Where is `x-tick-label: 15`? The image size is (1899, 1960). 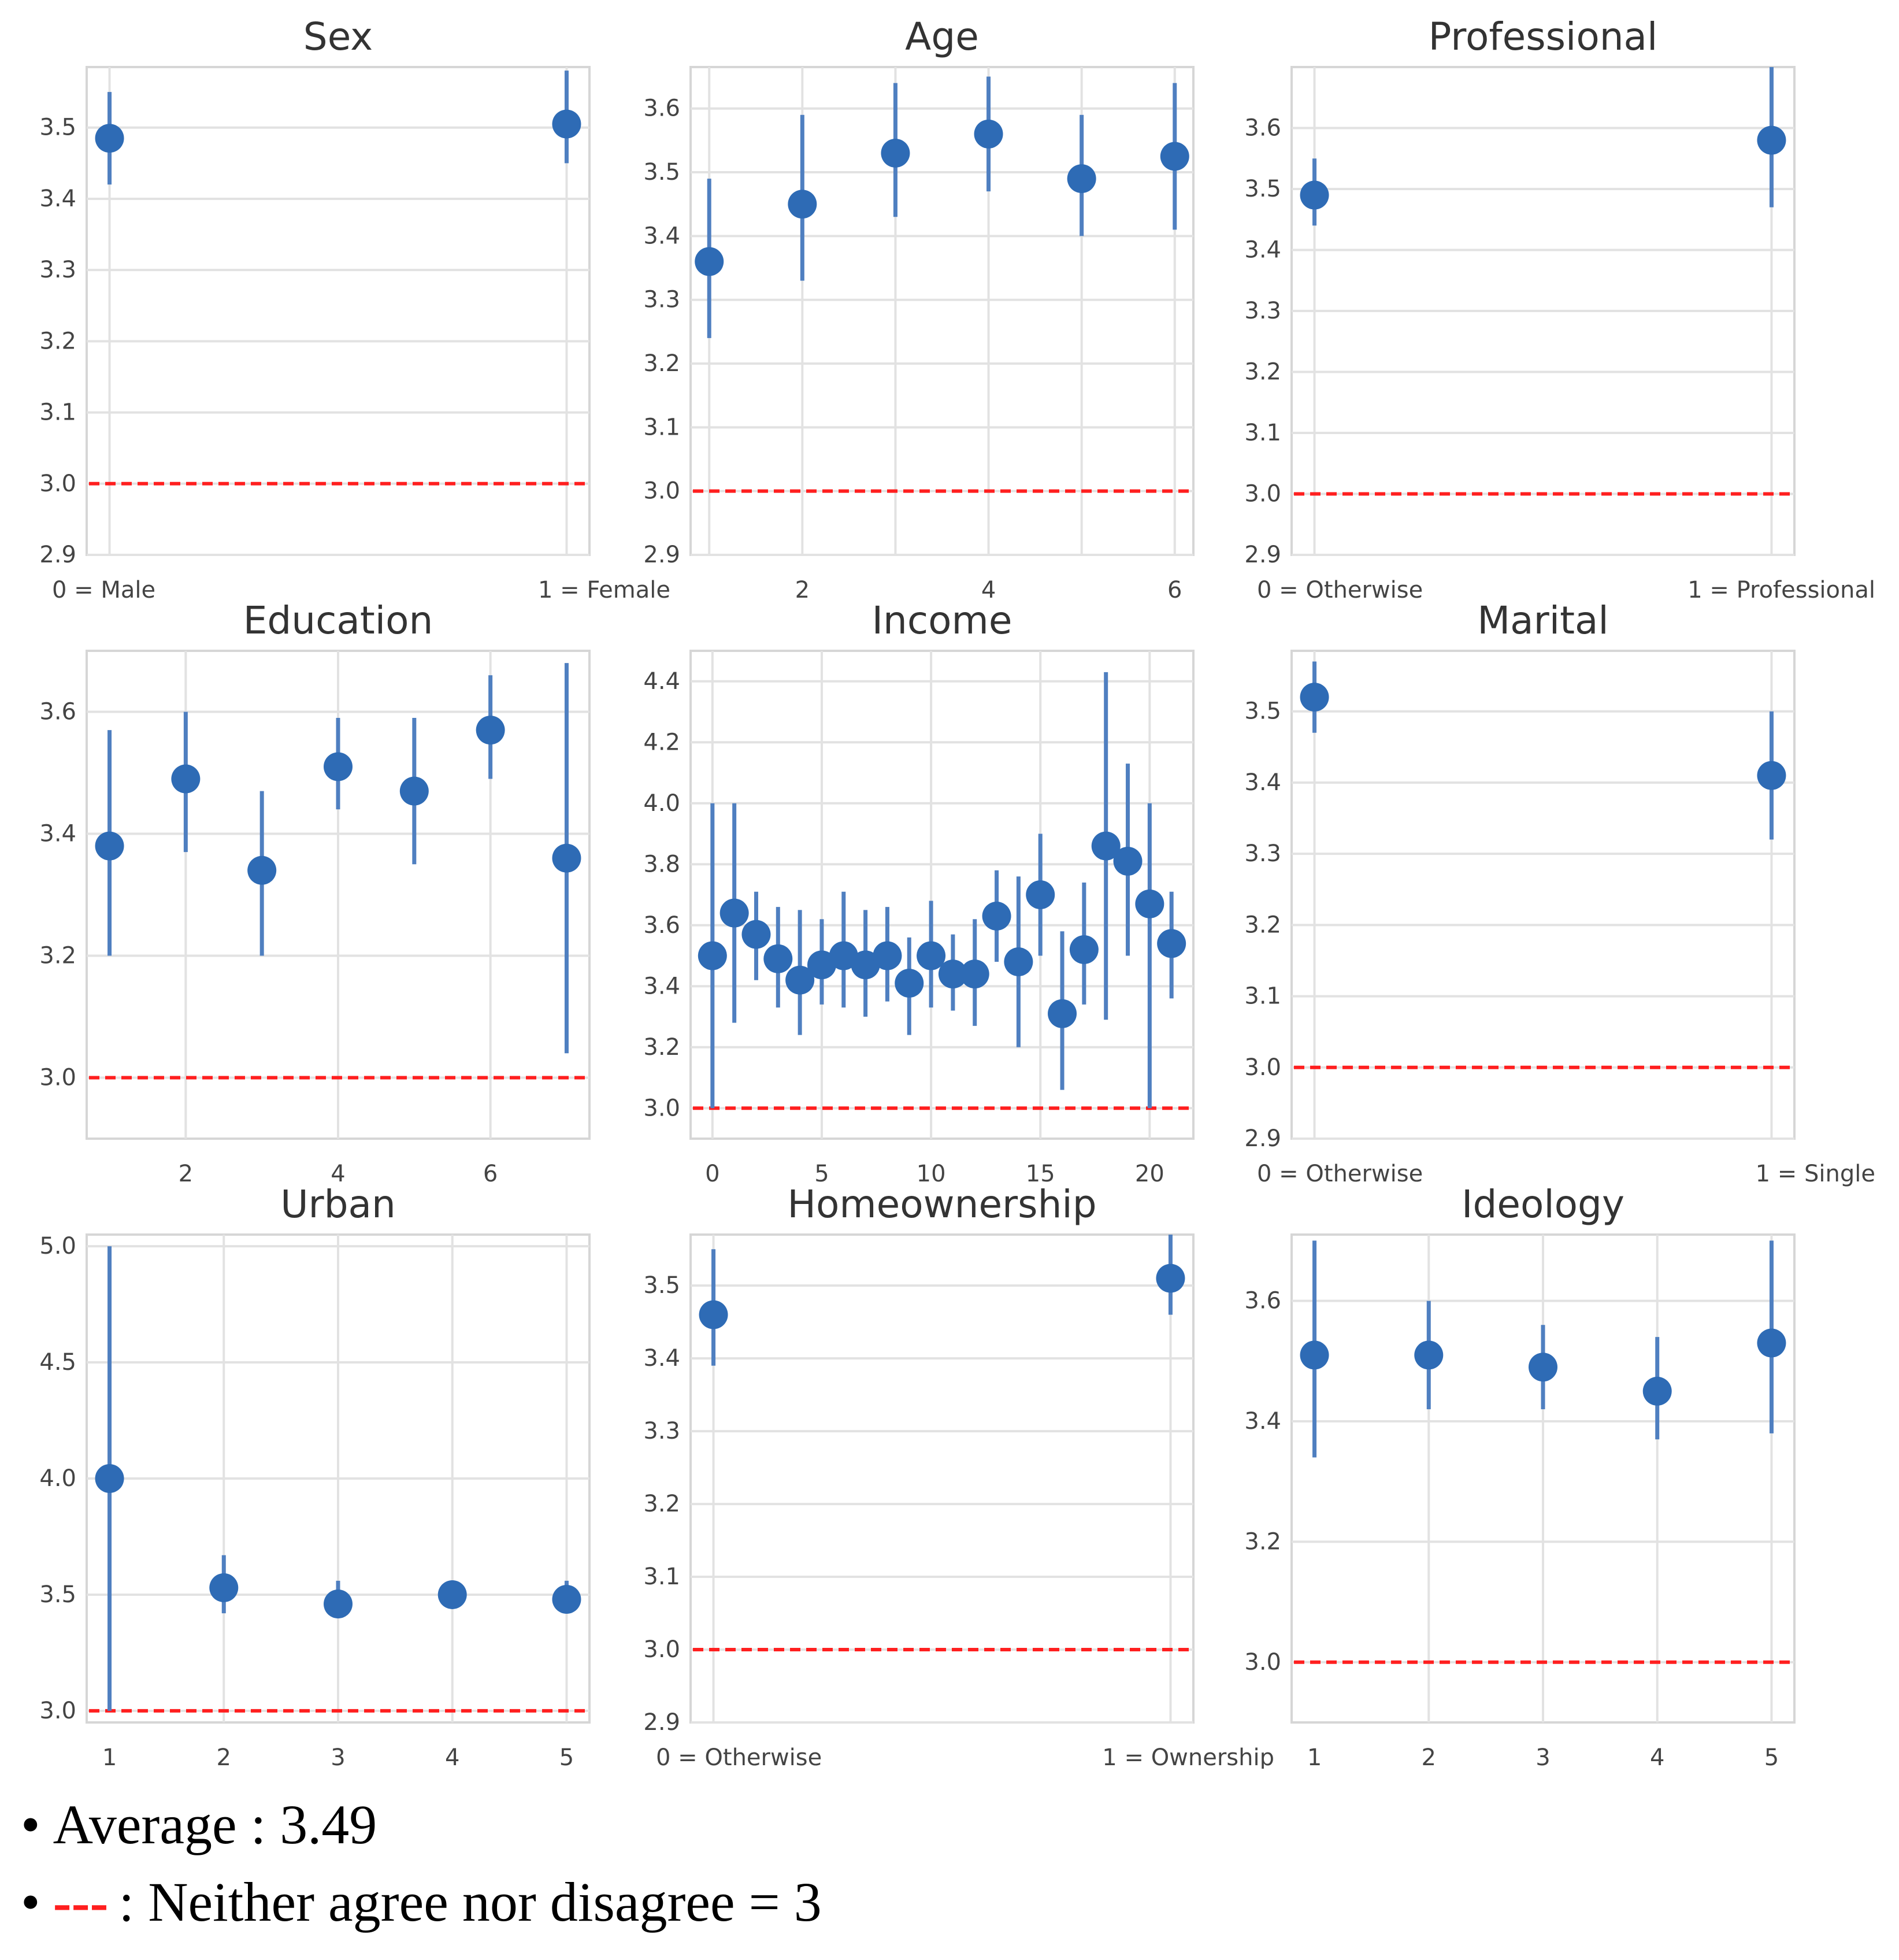 x-tick-label: 15 is located at coordinates (1041, 1174).